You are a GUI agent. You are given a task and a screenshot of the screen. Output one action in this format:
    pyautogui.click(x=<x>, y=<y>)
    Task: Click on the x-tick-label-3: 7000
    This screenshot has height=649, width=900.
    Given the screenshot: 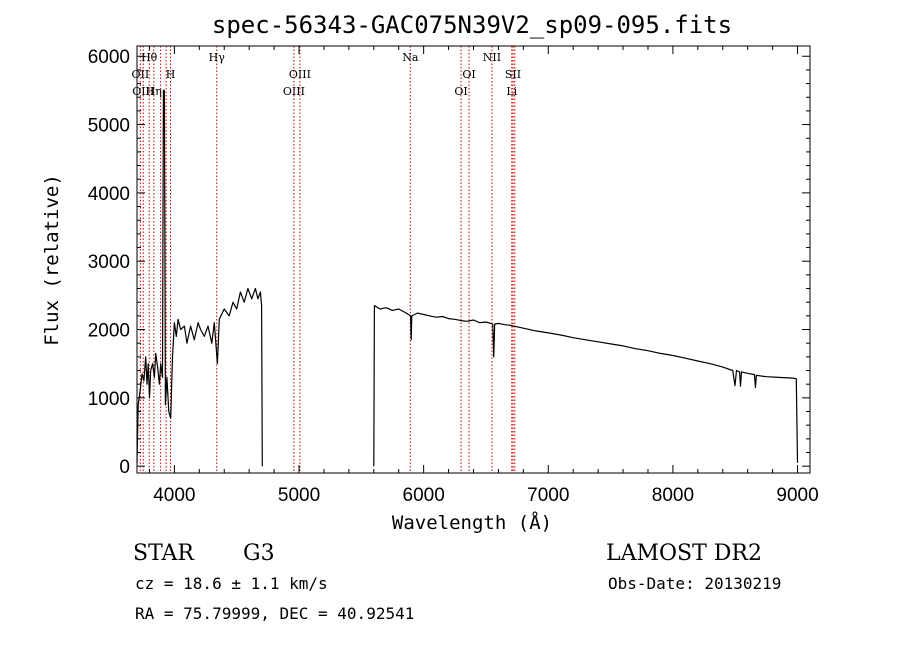 What is the action you would take?
    pyautogui.click(x=548, y=495)
    